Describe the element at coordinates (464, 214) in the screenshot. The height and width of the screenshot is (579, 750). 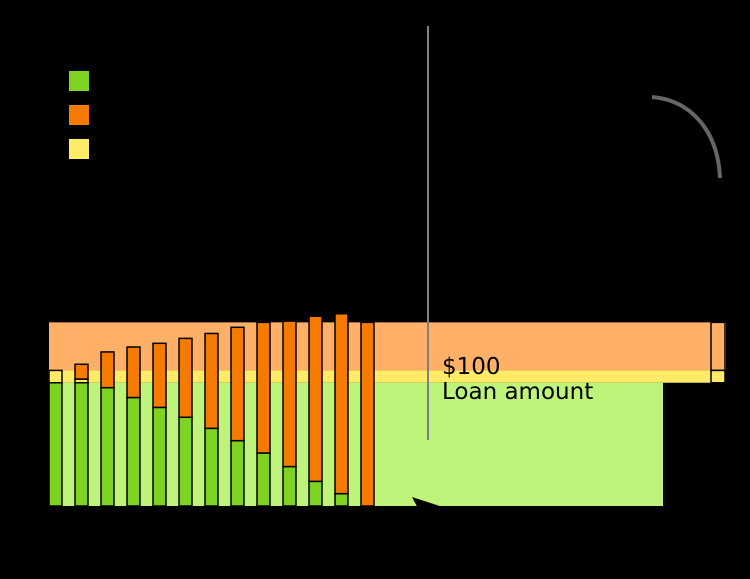
I see `interest-amount-label: $39` at that location.